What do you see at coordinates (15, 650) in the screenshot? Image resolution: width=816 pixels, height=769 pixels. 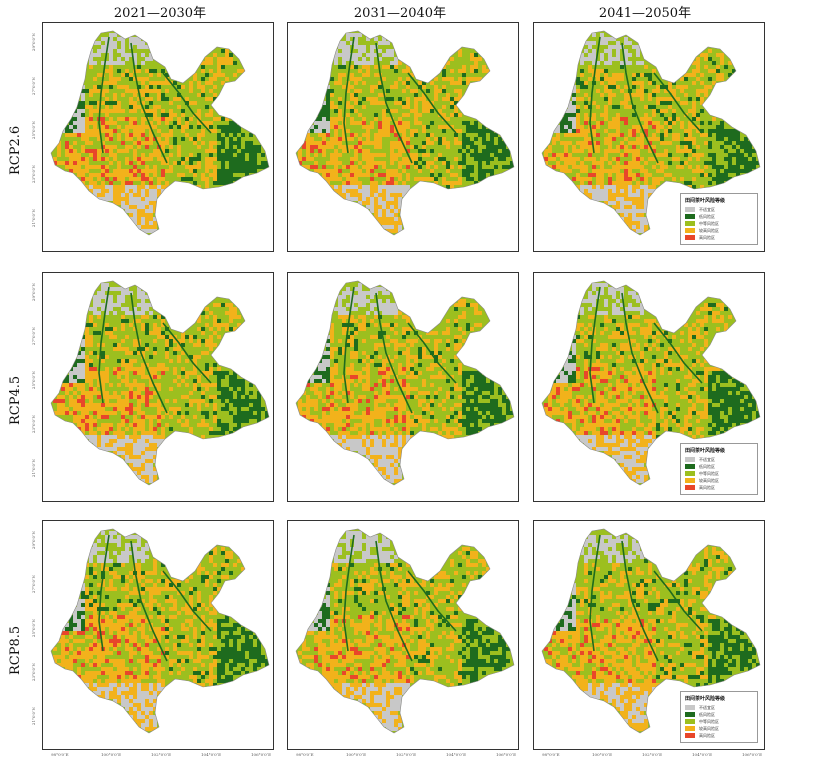 I see `row-title-rcp85: RCP8.5` at bounding box center [15, 650].